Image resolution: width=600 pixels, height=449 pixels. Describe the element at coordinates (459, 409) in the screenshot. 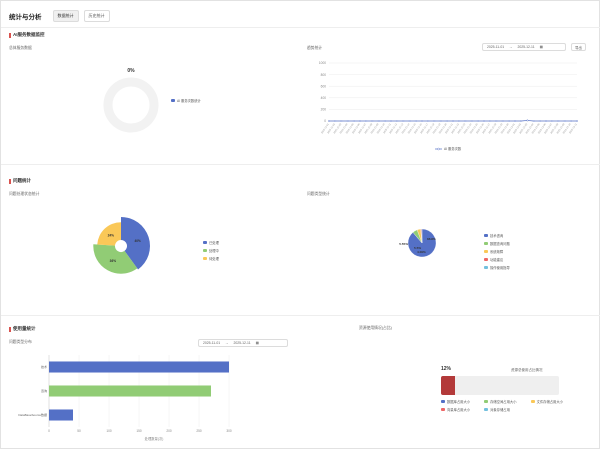

I see `legend-item: 向量库占用大小` at that location.